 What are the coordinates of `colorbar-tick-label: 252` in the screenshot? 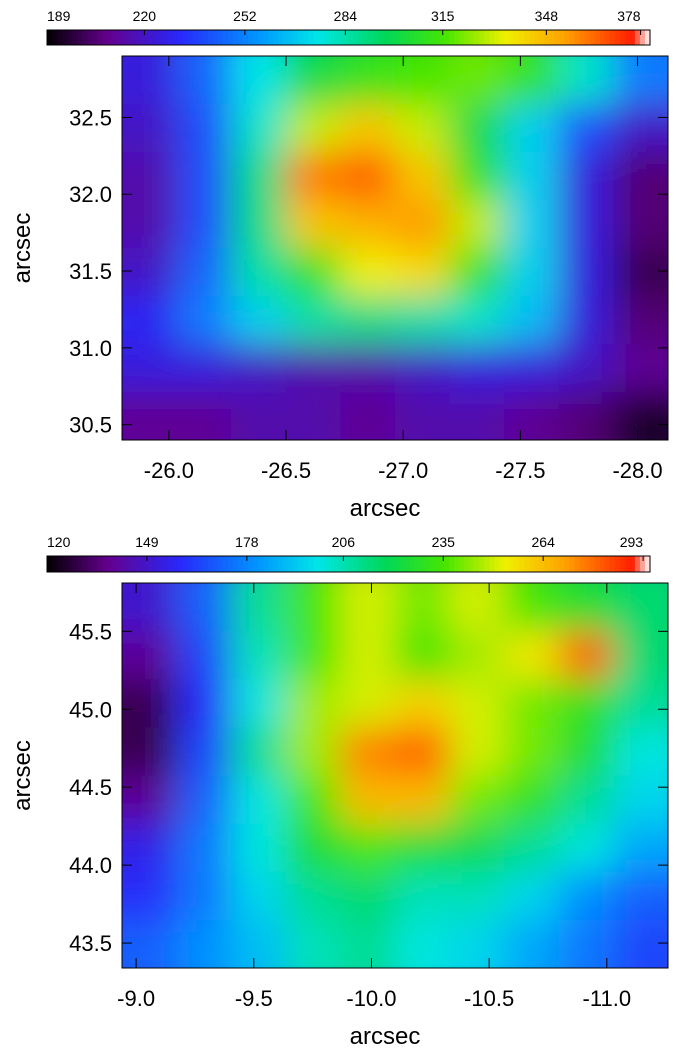 It's located at (245, 16).